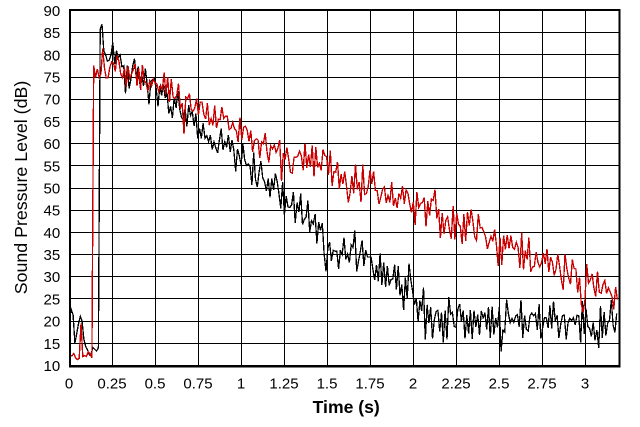  I want to click on svg-text: 1.25, so click(283, 384).